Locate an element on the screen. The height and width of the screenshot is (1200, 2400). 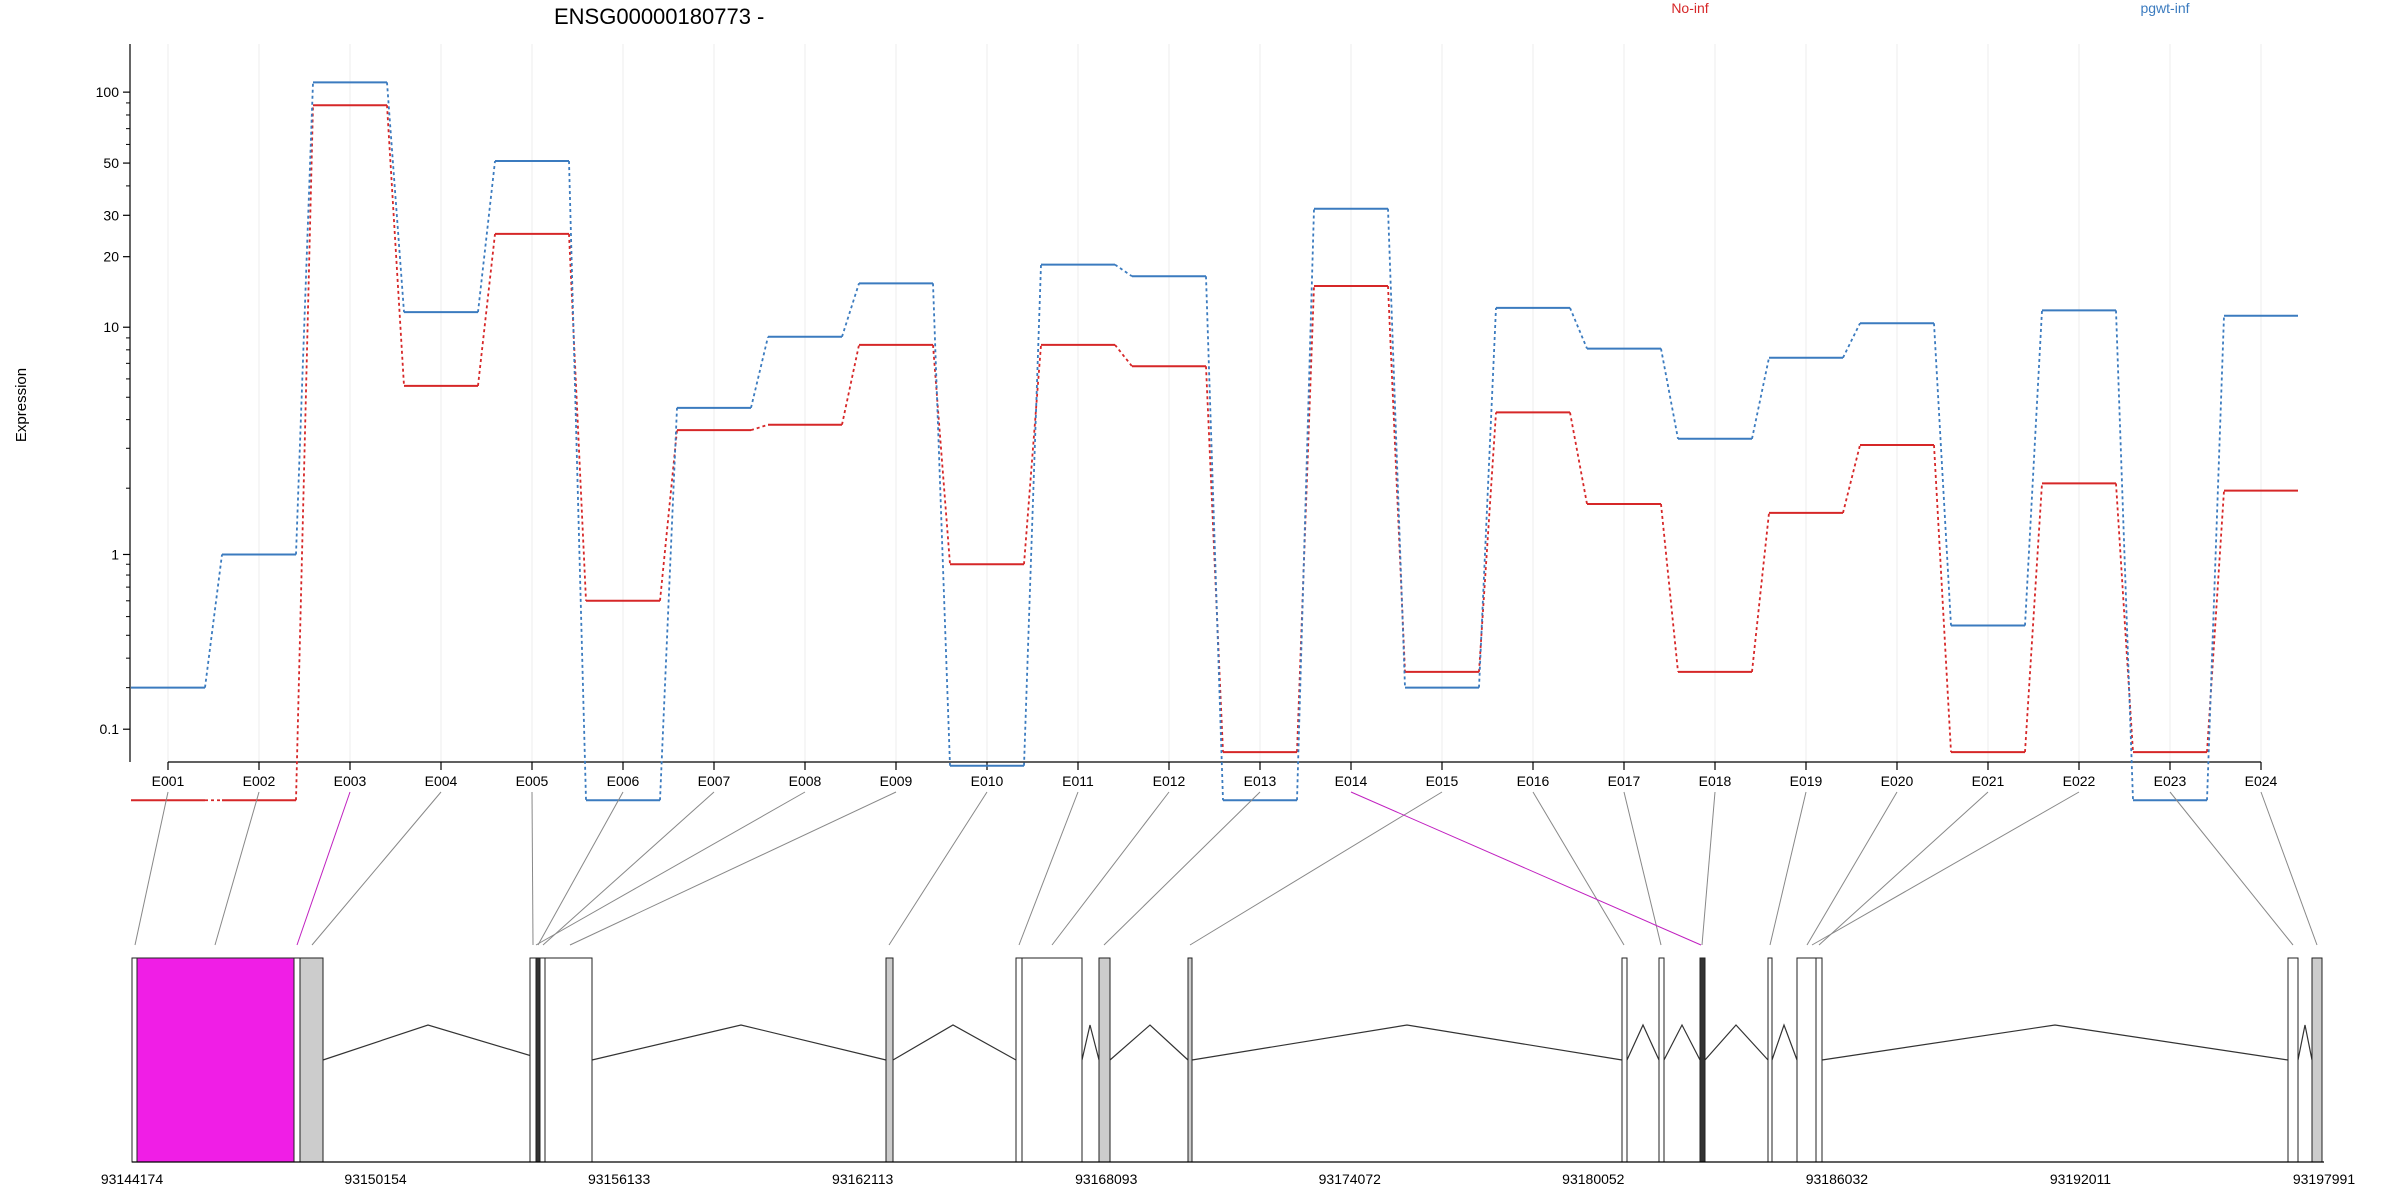
x-tick-label: E002 is located at coordinates (259, 781).